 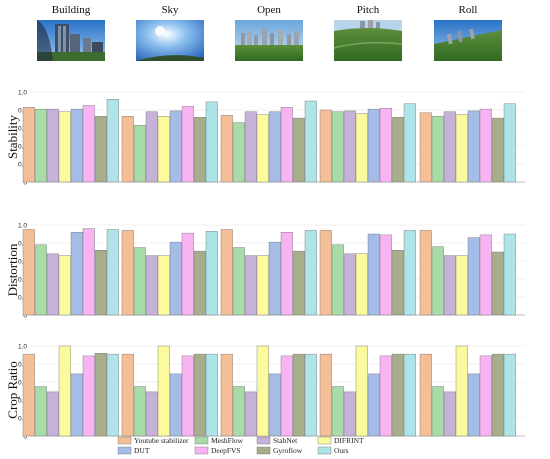 I want to click on roll-photo, so click(x=468, y=40).